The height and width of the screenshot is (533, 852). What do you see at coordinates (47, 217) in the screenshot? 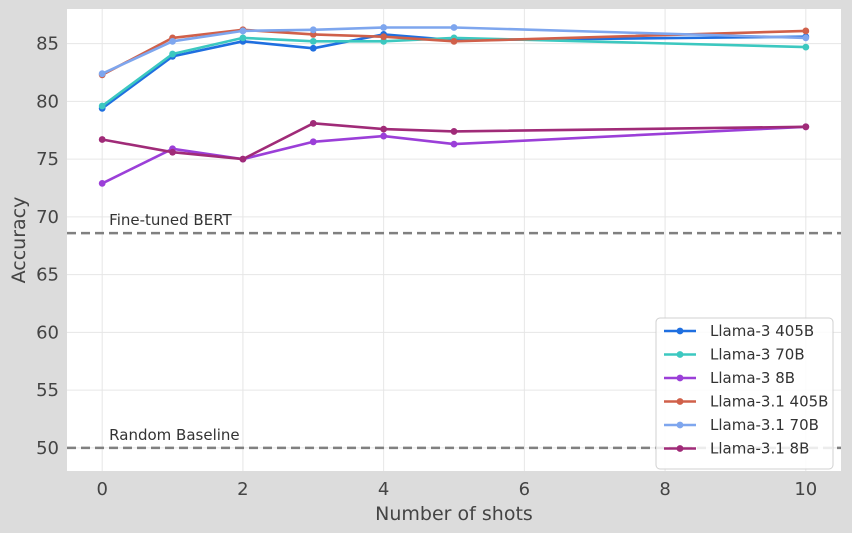
I see `y-tick-label: 70` at bounding box center [47, 217].